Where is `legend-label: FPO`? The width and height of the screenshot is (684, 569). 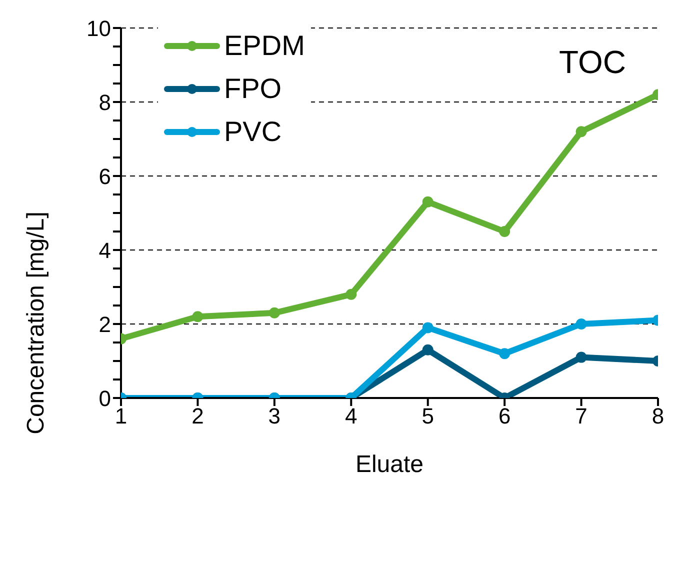
legend-label: FPO is located at coordinates (253, 88).